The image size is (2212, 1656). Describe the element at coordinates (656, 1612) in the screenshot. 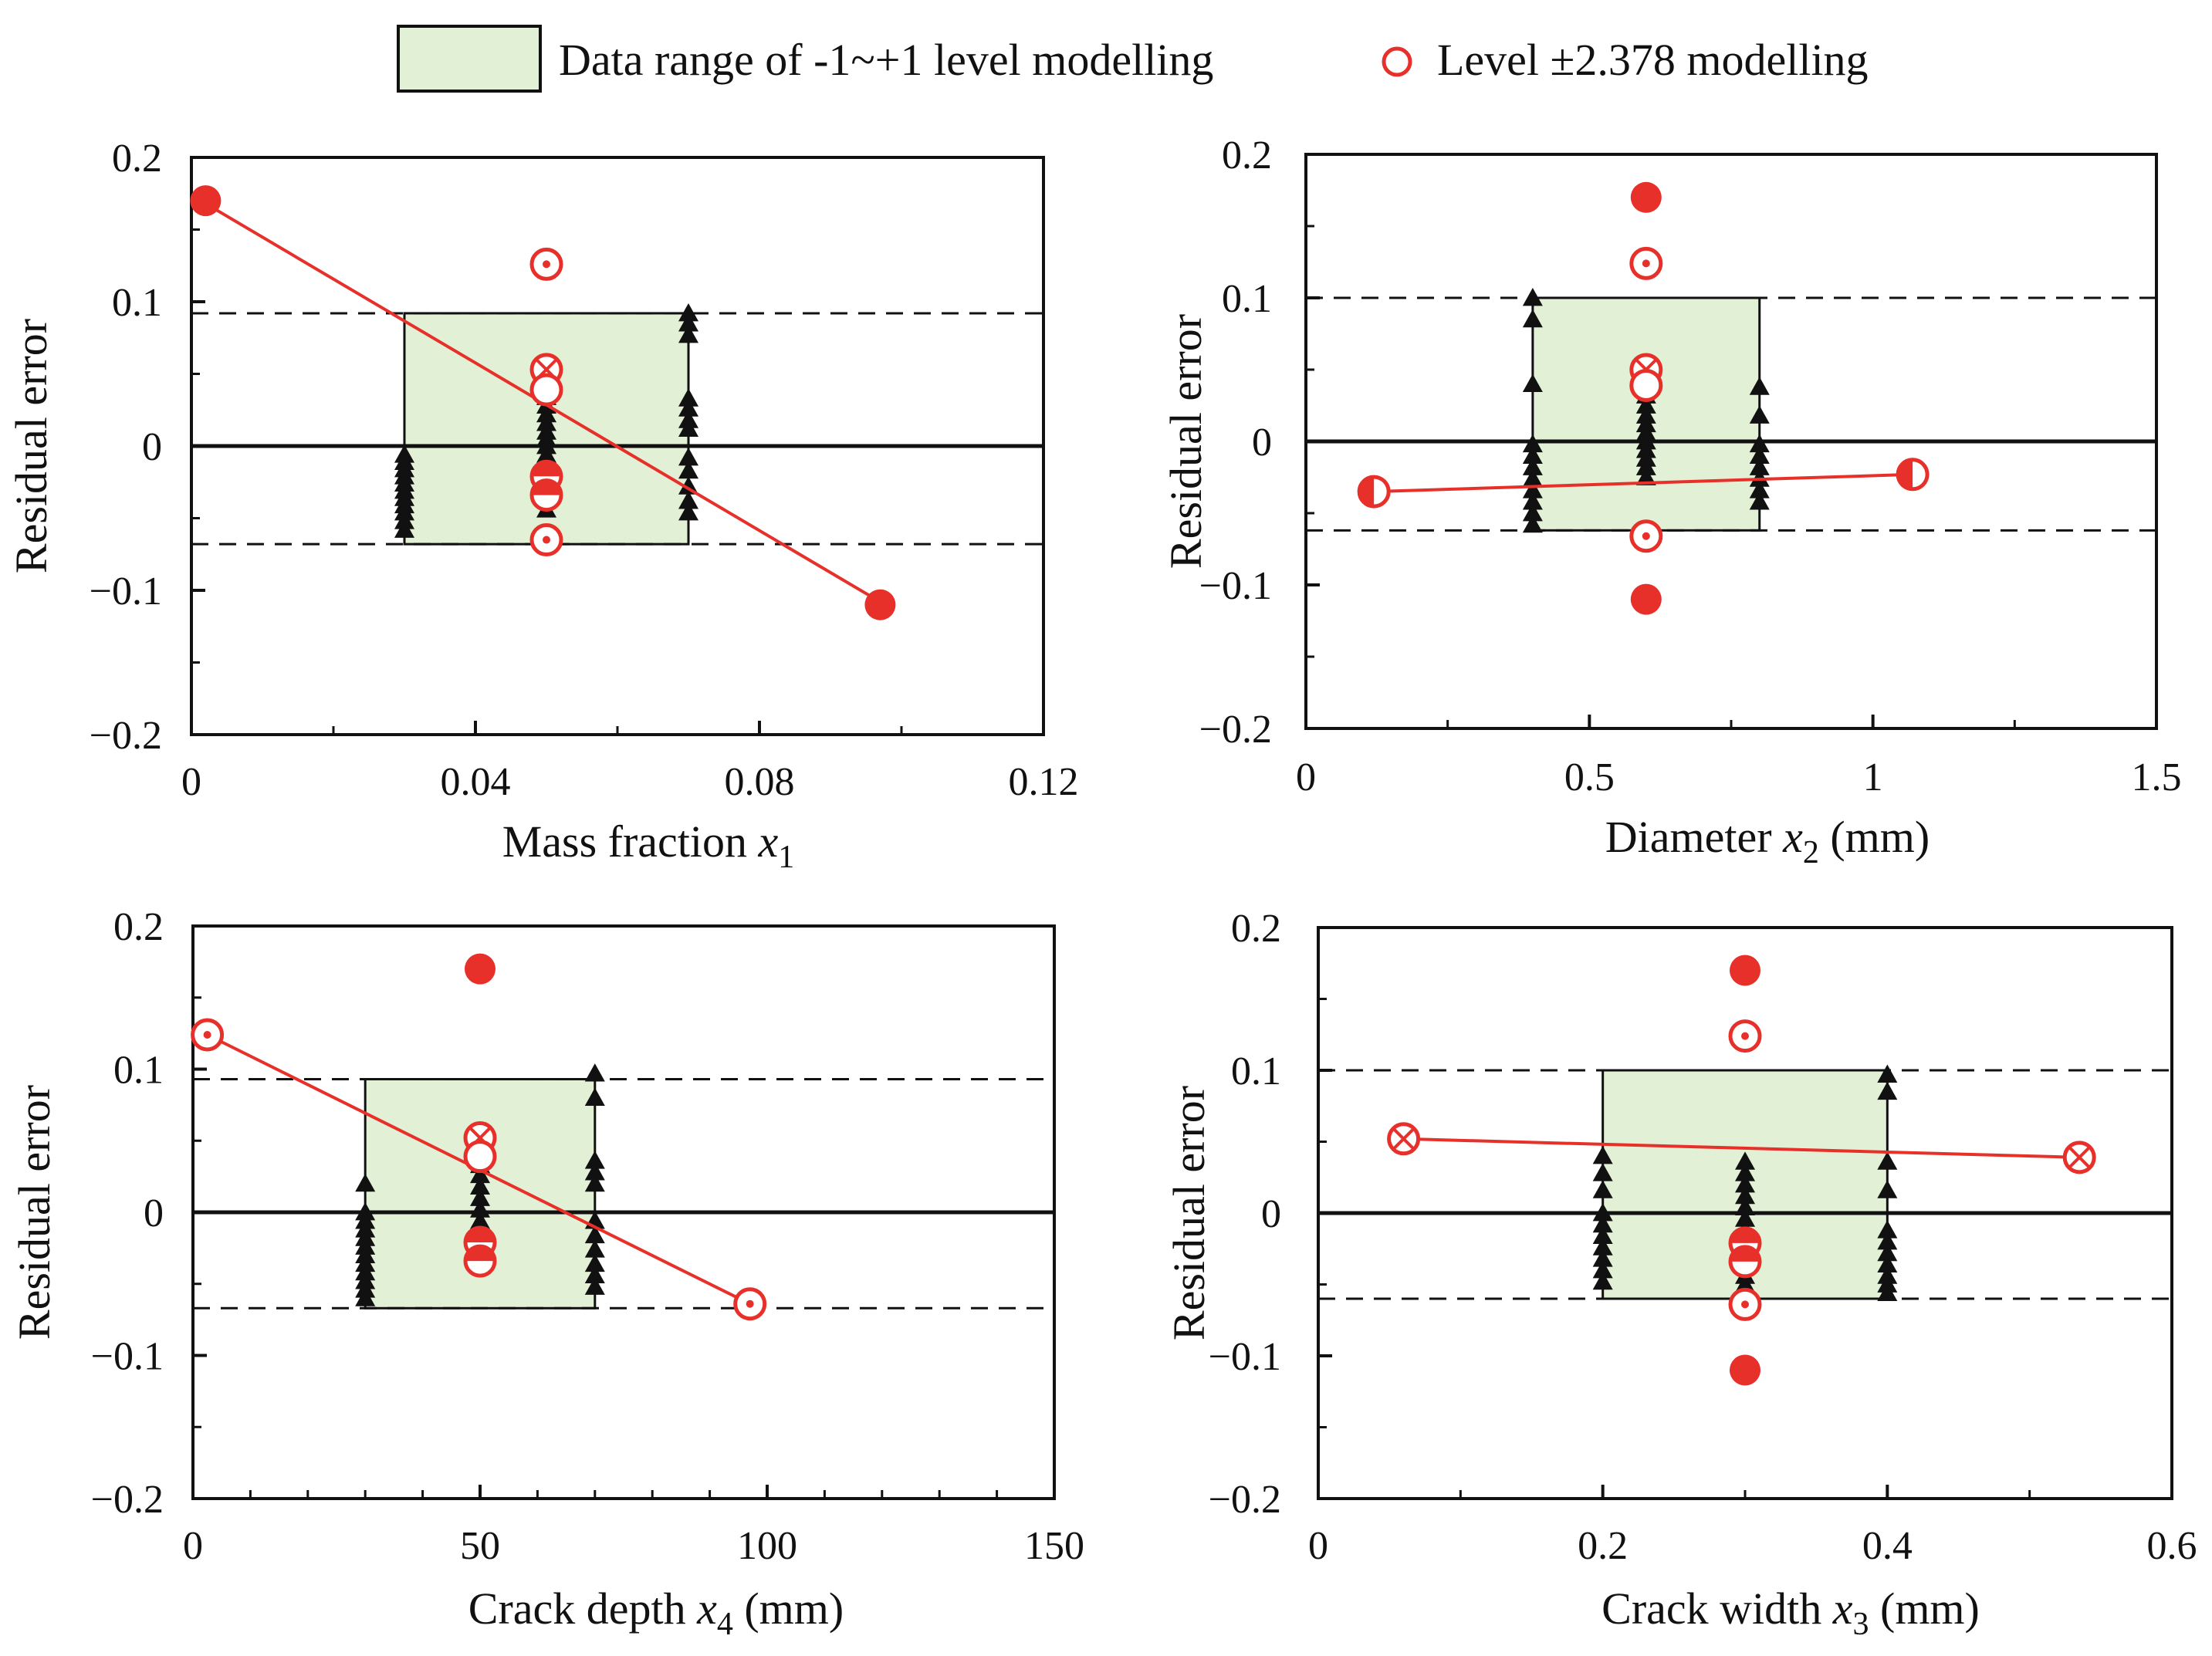

I see `x-axis-title: Crack depth x4 (mm)` at that location.